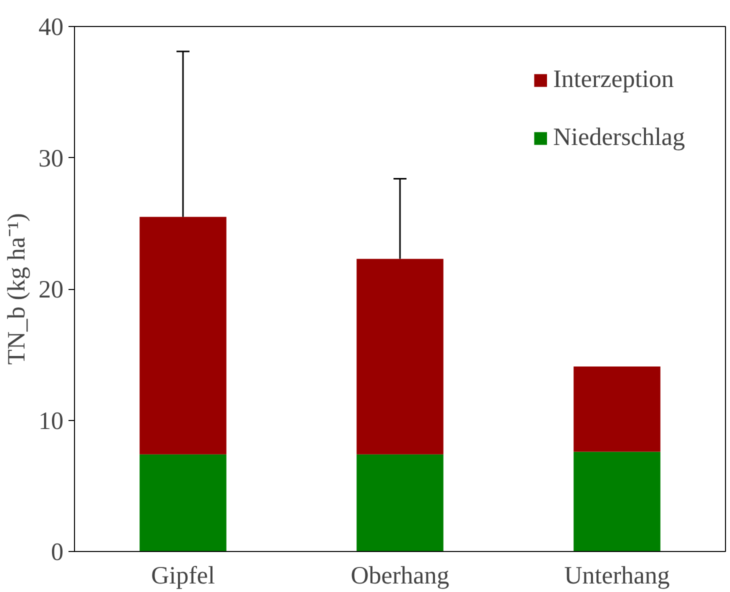 Image resolution: width=730 pixels, height=592 pixels. What do you see at coordinates (57, 552) in the screenshot?
I see `y-tick-label: 0` at bounding box center [57, 552].